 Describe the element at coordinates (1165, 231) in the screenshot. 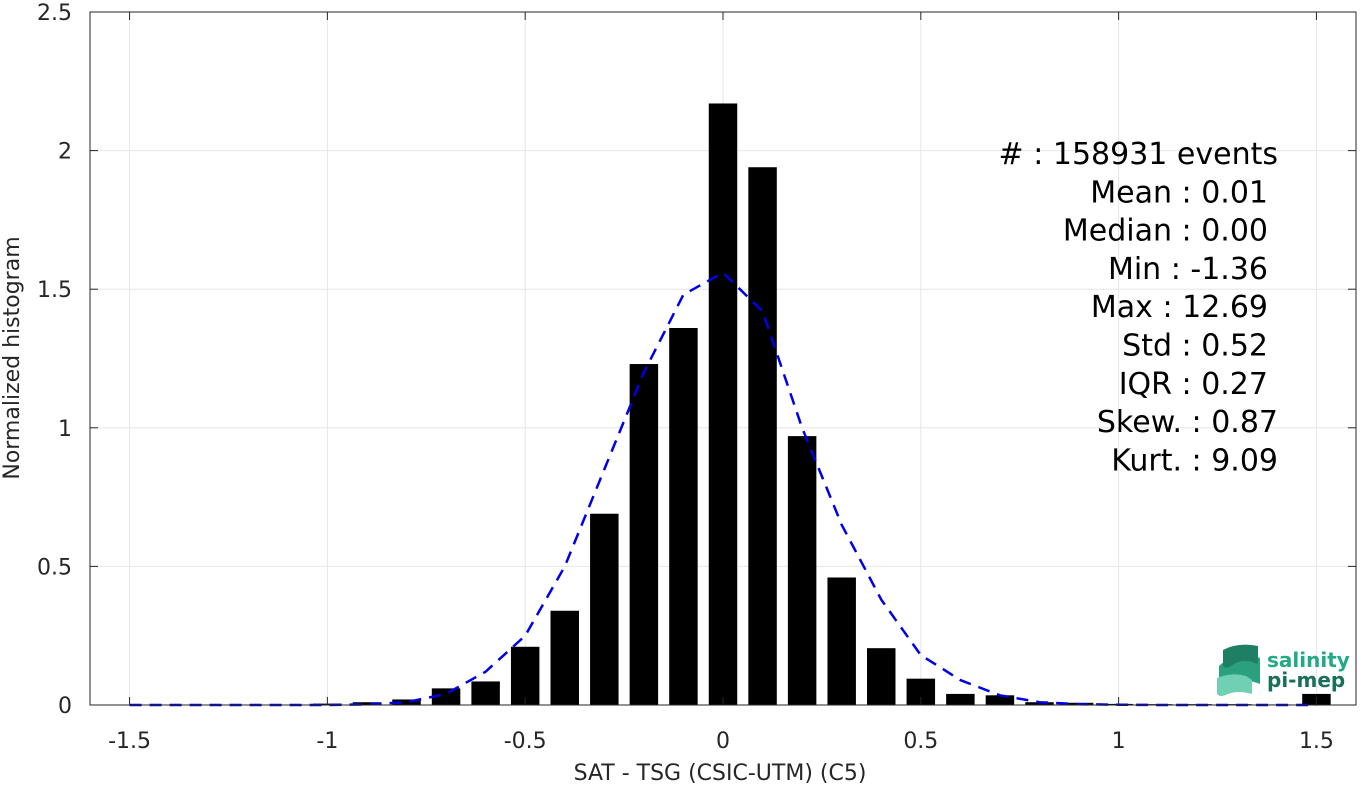

I see `stat-line: Median : 0.00` at that location.